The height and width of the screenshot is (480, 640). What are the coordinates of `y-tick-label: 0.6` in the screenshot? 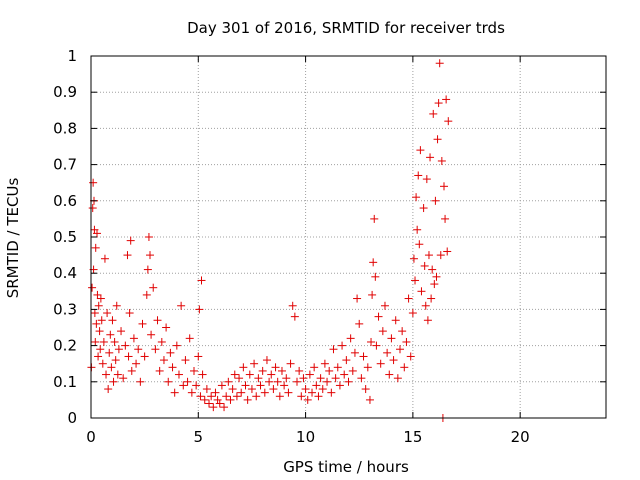 It's located at (65, 201).